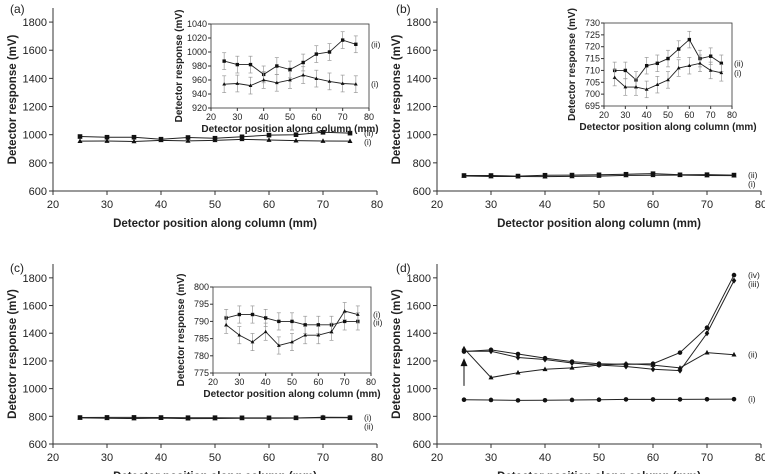 The image size is (765, 474). Describe the element at coordinates (323, 458) in the screenshot. I see `x-tick-label: 70` at that location.